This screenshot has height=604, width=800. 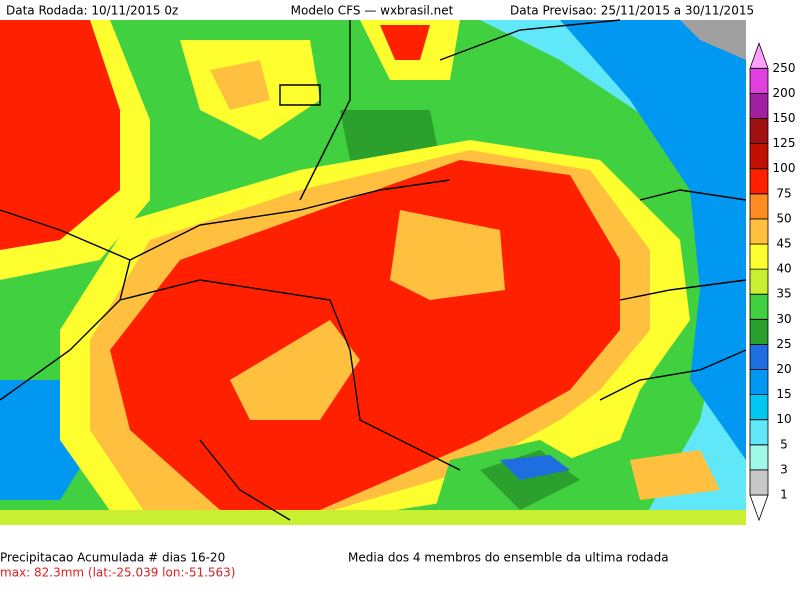 I want to click on colorbar-label: 35, so click(x=783, y=294).